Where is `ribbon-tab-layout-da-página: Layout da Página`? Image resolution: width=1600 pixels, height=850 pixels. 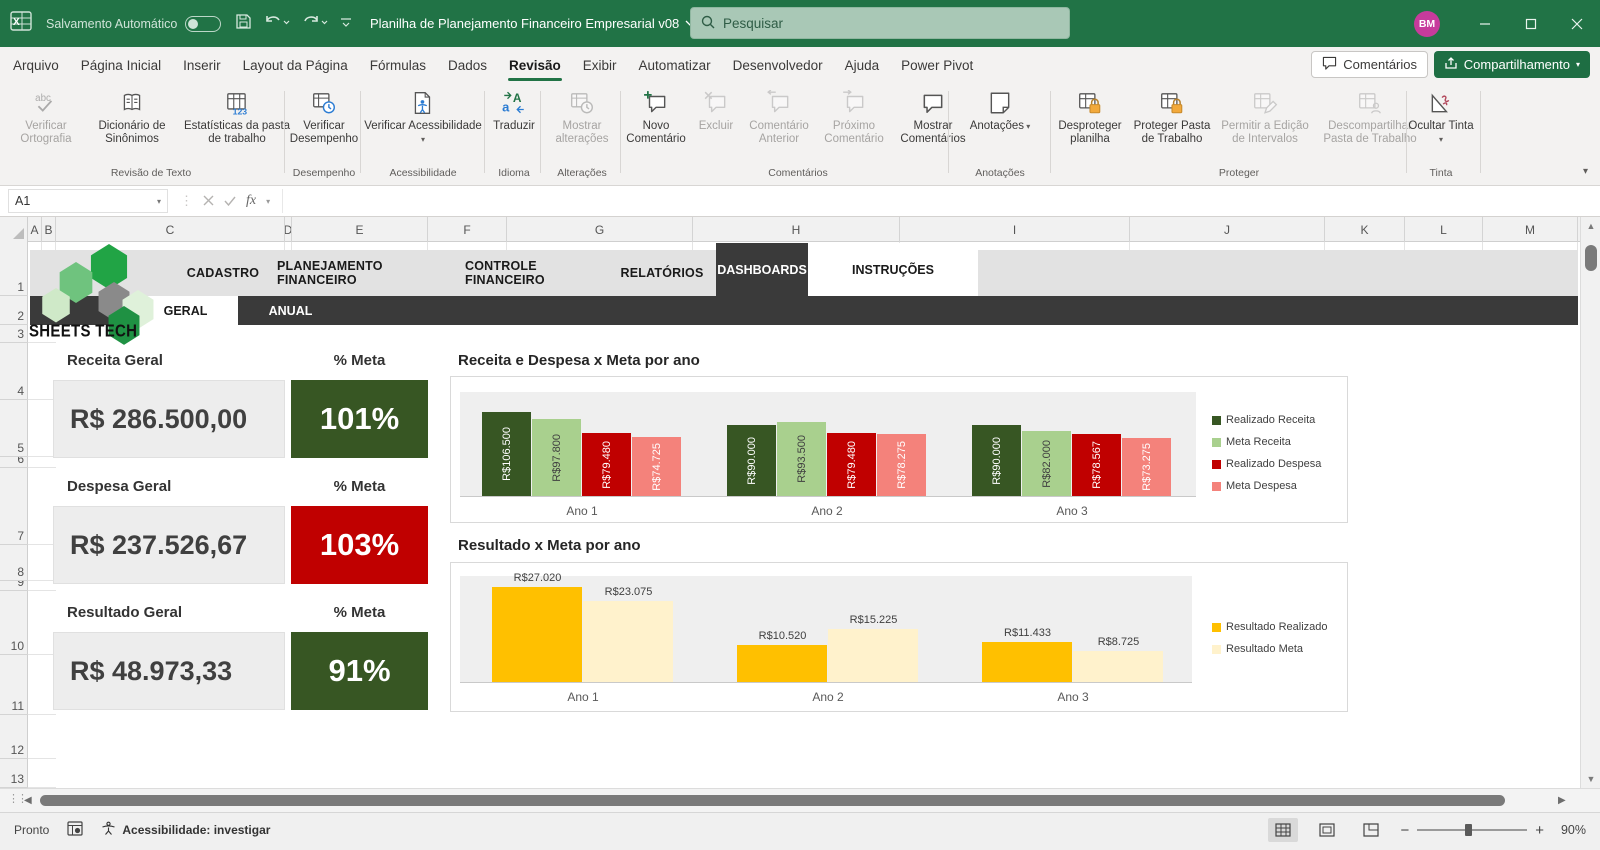 ribbon-tab-layout-da-página: Layout da Página is located at coordinates (295, 65).